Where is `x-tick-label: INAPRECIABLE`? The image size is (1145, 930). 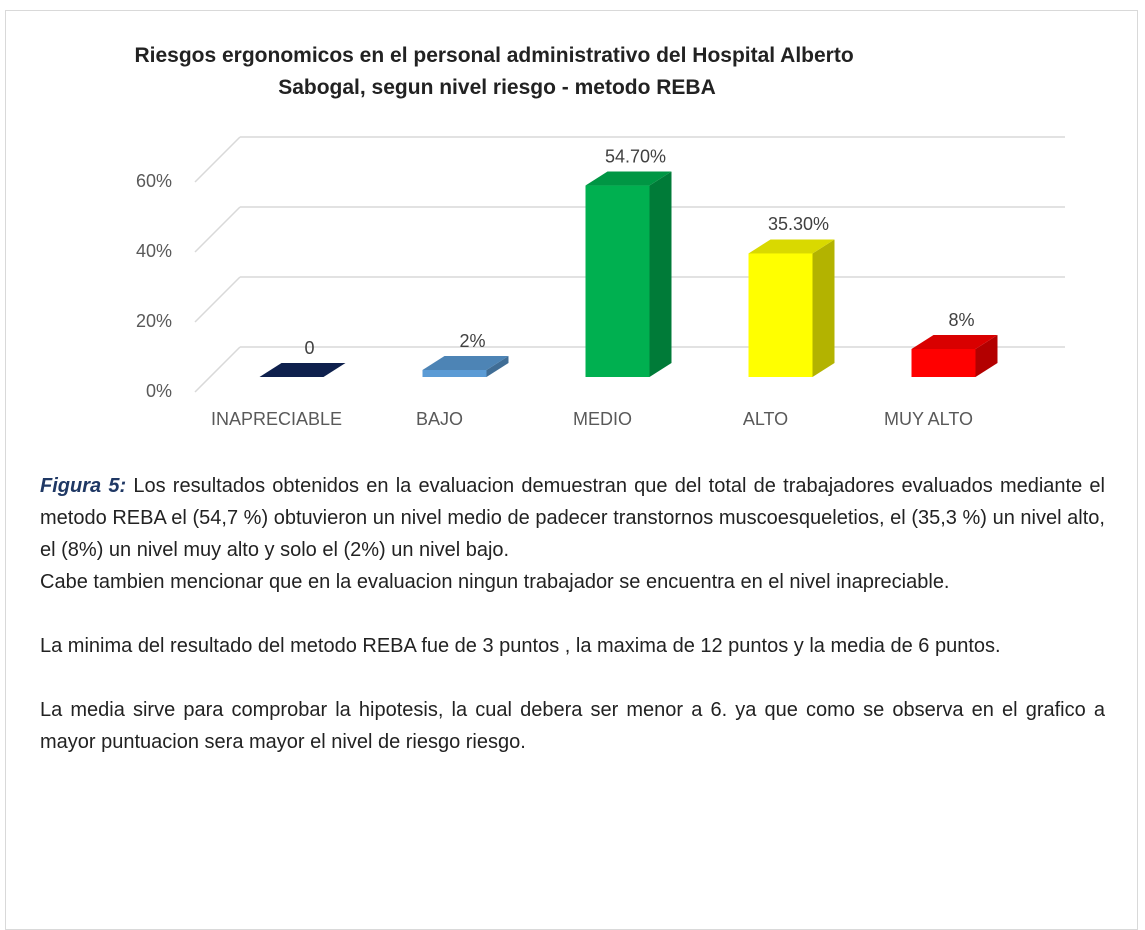
x-tick-label: INAPRECIABLE is located at coordinates (276, 419).